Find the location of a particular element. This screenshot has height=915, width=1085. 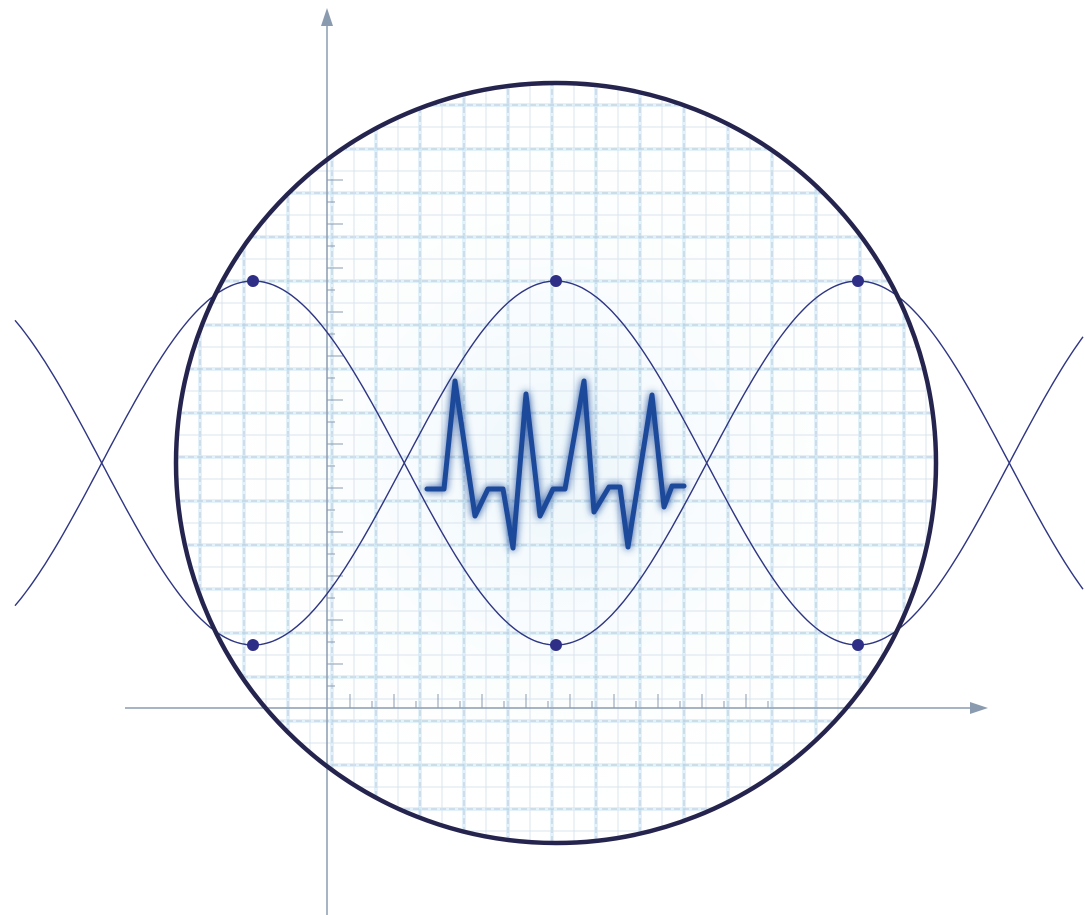

x-axis-ticks is located at coordinates (559, 701).